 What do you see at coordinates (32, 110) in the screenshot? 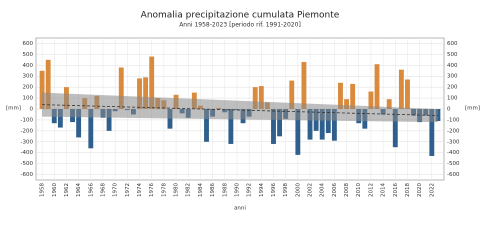
I see `y-tick-label: 0` at bounding box center [32, 110].